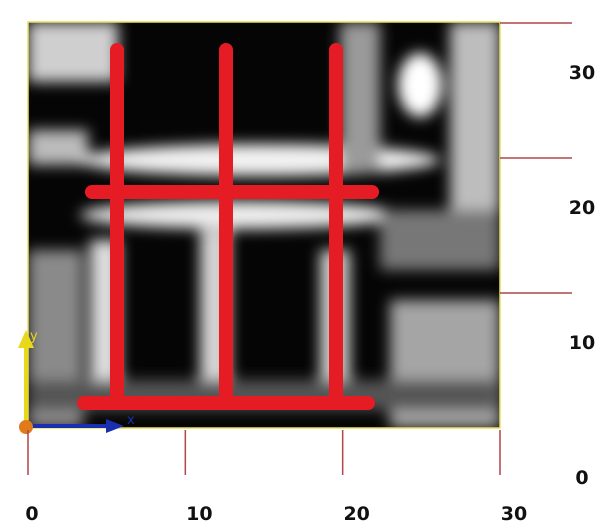 This screenshot has width=603, height=527. I want to click on y-tick-label: 20, so click(582, 208).